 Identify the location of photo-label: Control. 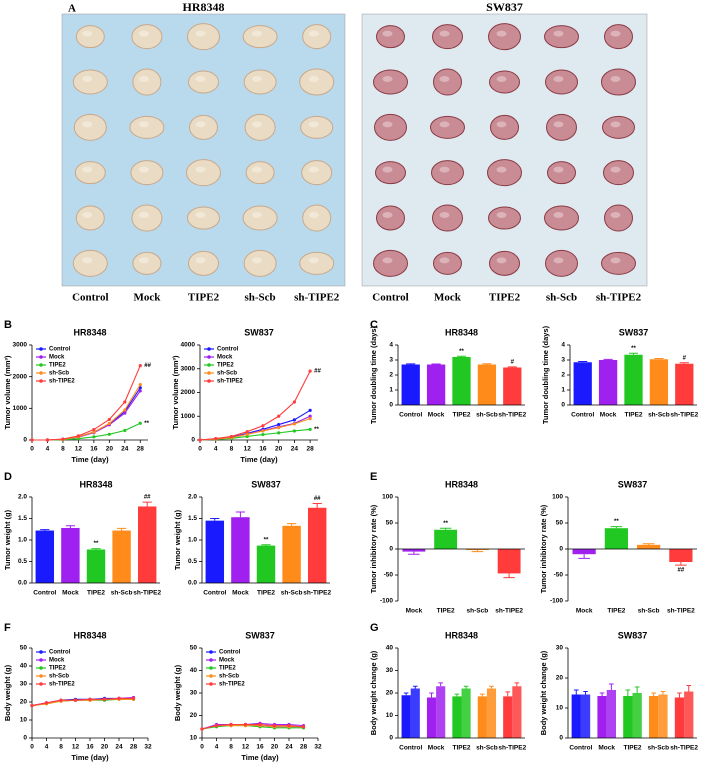
(390, 298).